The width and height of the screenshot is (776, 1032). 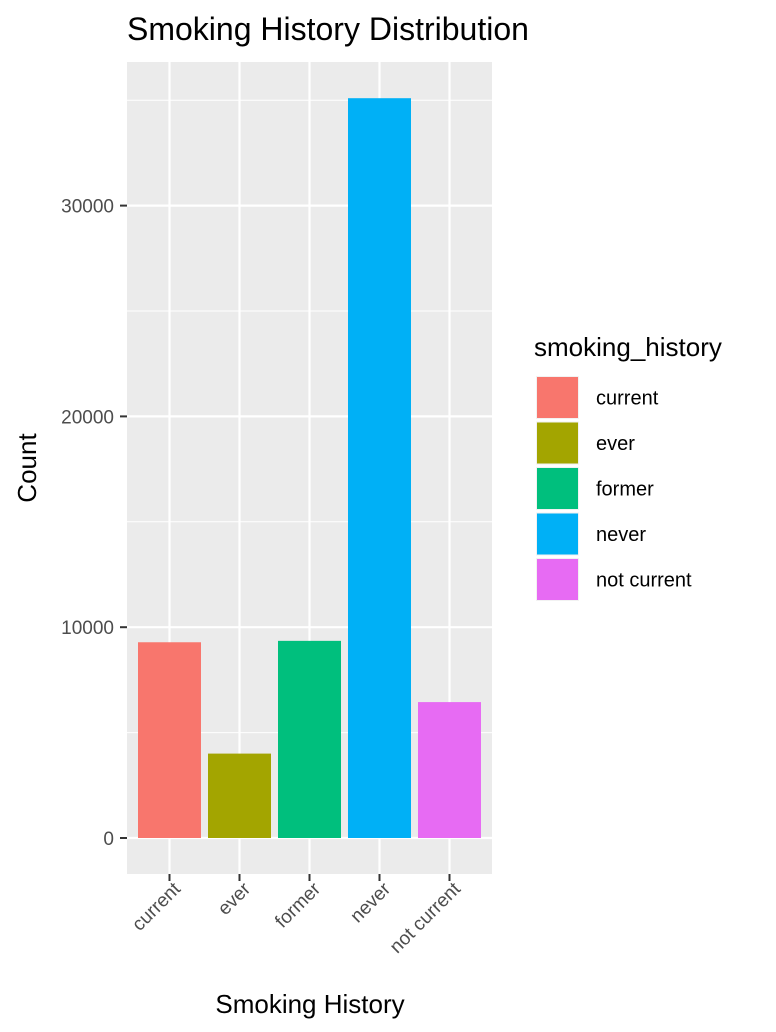 I want to click on chart-title: Smoking History Distribution, so click(x=328, y=29).